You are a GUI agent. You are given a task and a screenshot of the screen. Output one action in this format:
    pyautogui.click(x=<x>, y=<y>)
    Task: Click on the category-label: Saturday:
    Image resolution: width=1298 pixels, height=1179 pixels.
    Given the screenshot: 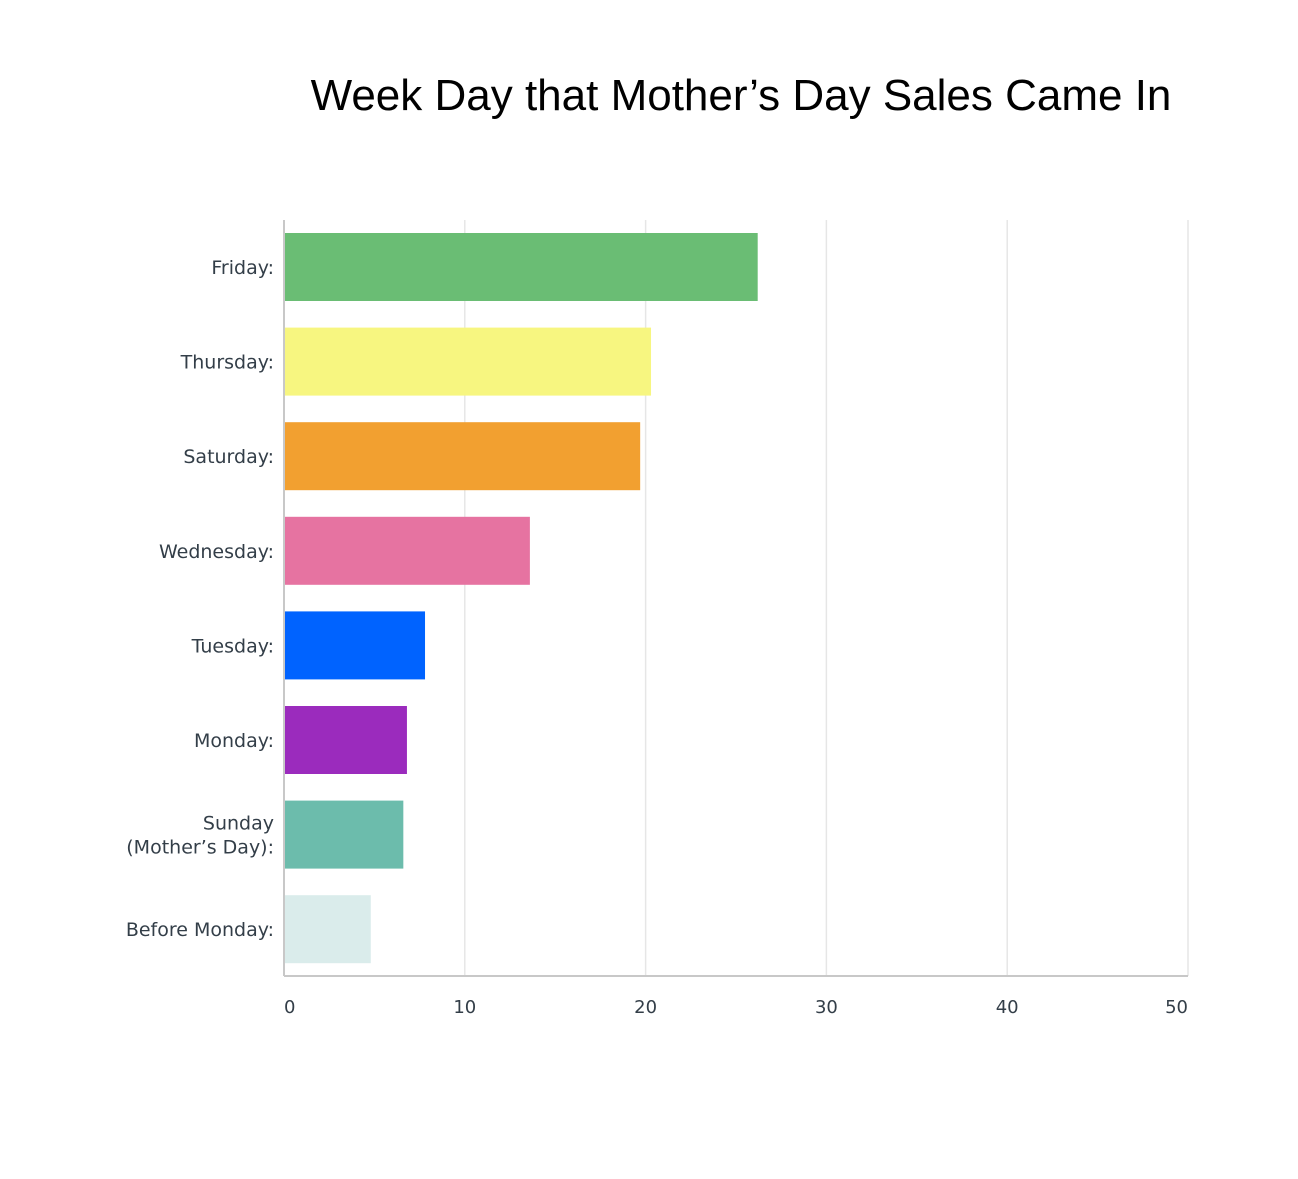 What is the action you would take?
    pyautogui.click(x=228, y=457)
    